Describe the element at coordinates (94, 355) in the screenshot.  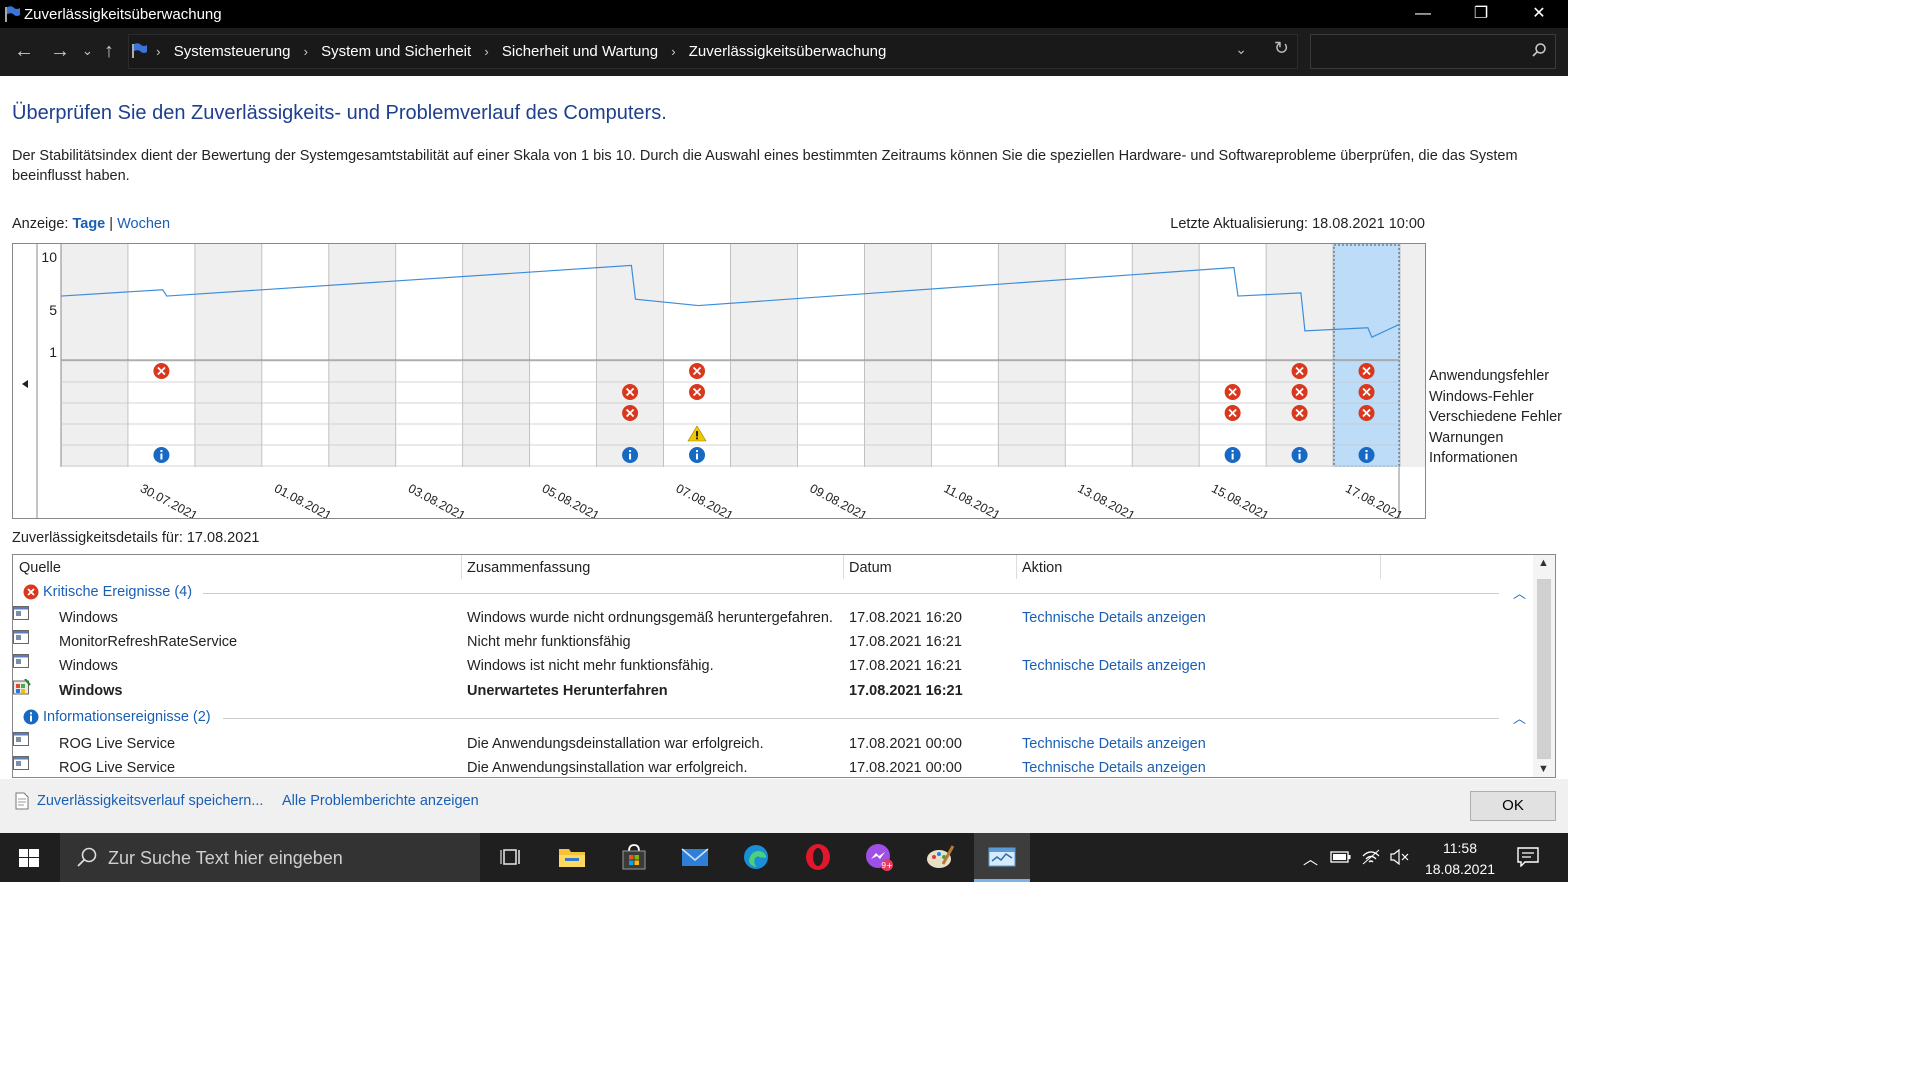
I see `chart-column-29.07.2021` at that location.